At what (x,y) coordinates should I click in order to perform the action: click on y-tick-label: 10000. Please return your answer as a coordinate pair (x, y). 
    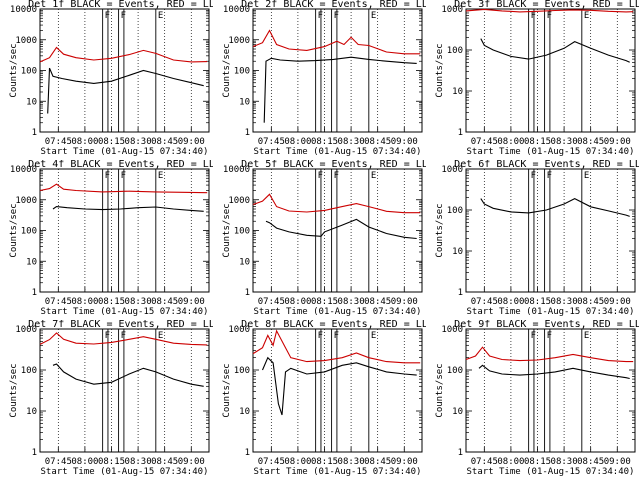
    Looking at the image, I should click on (236, 10).